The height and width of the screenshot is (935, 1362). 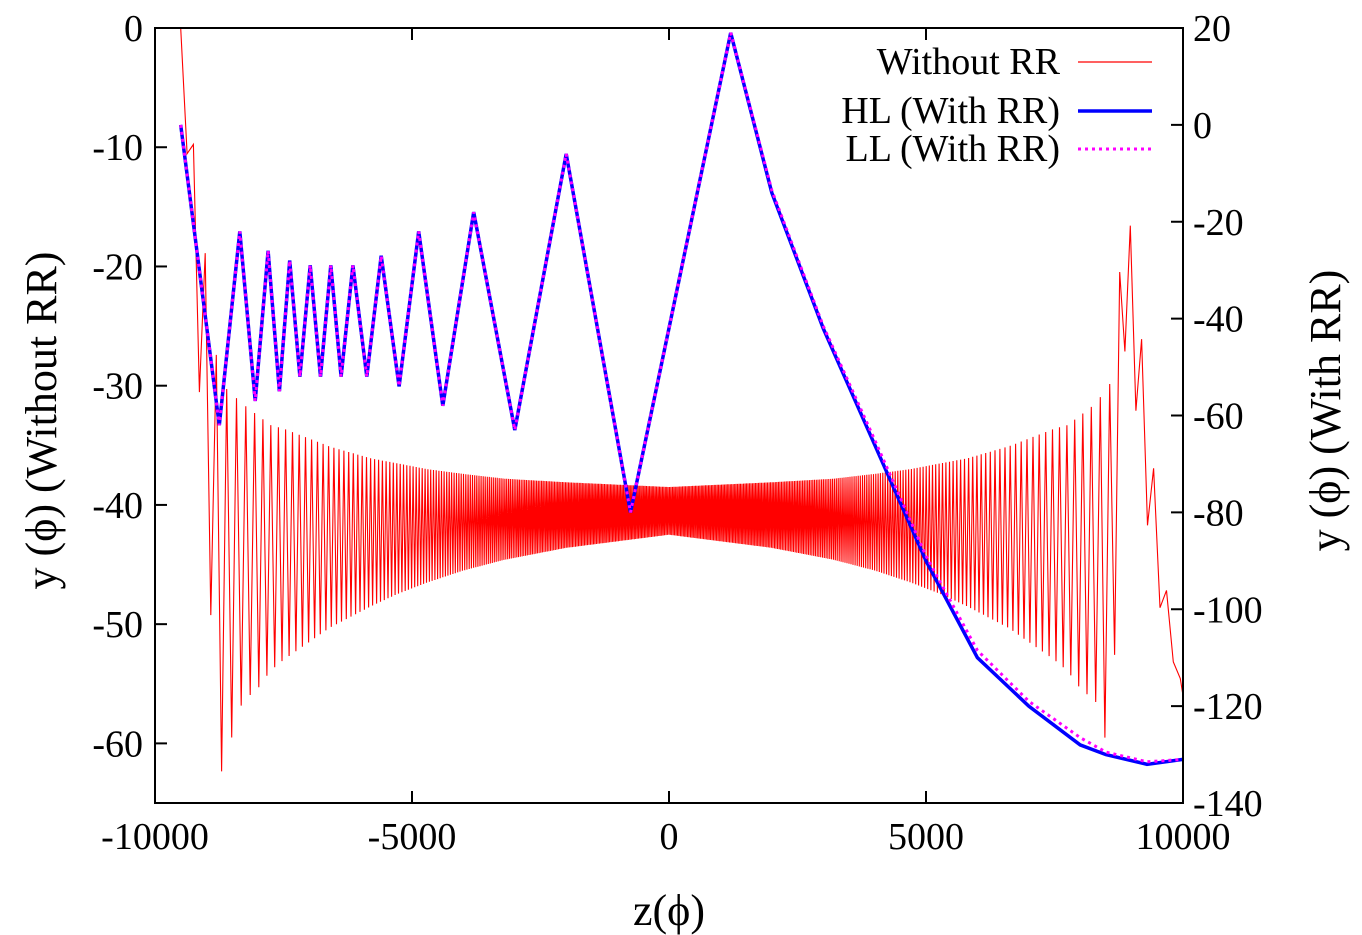 What do you see at coordinates (412, 837) in the screenshot?
I see `x-tick-label: -5000` at bounding box center [412, 837].